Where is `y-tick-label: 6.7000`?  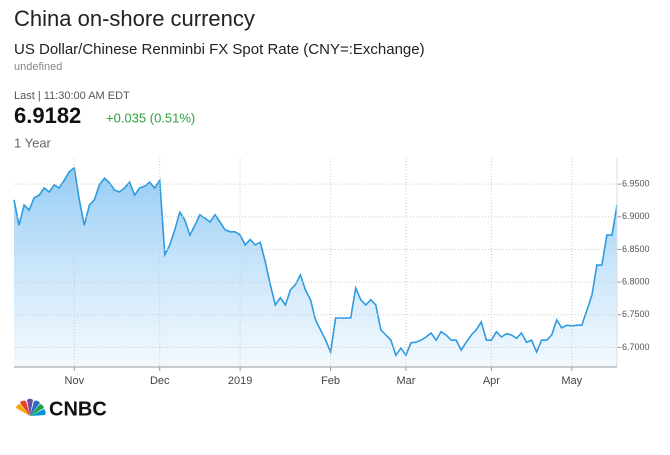 y-tick-label: 6.7000 is located at coordinates (636, 347).